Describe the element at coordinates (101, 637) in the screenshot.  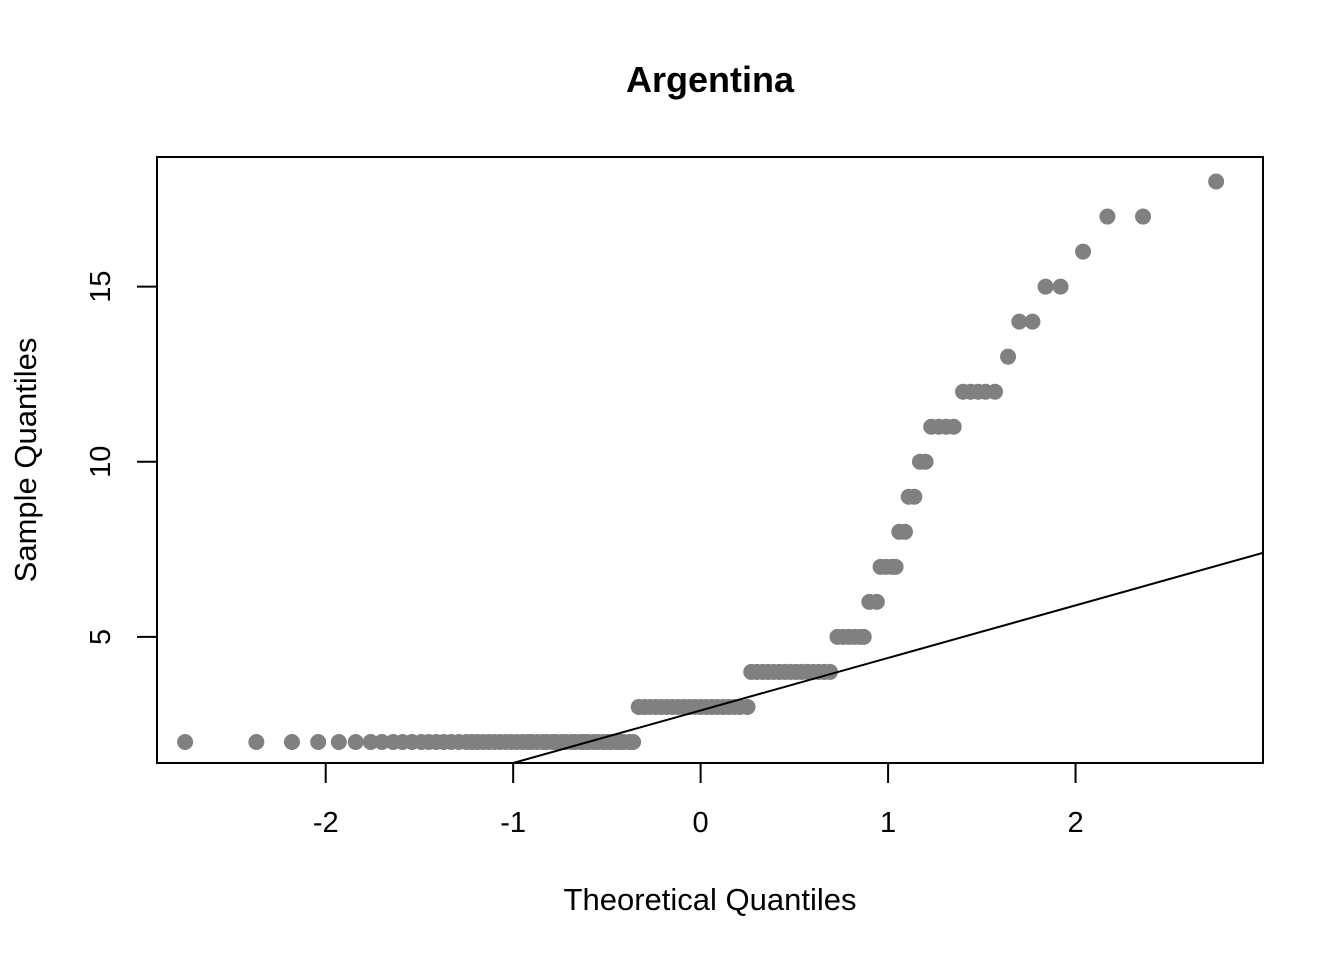
I see `y-tick-label: 5` at that location.